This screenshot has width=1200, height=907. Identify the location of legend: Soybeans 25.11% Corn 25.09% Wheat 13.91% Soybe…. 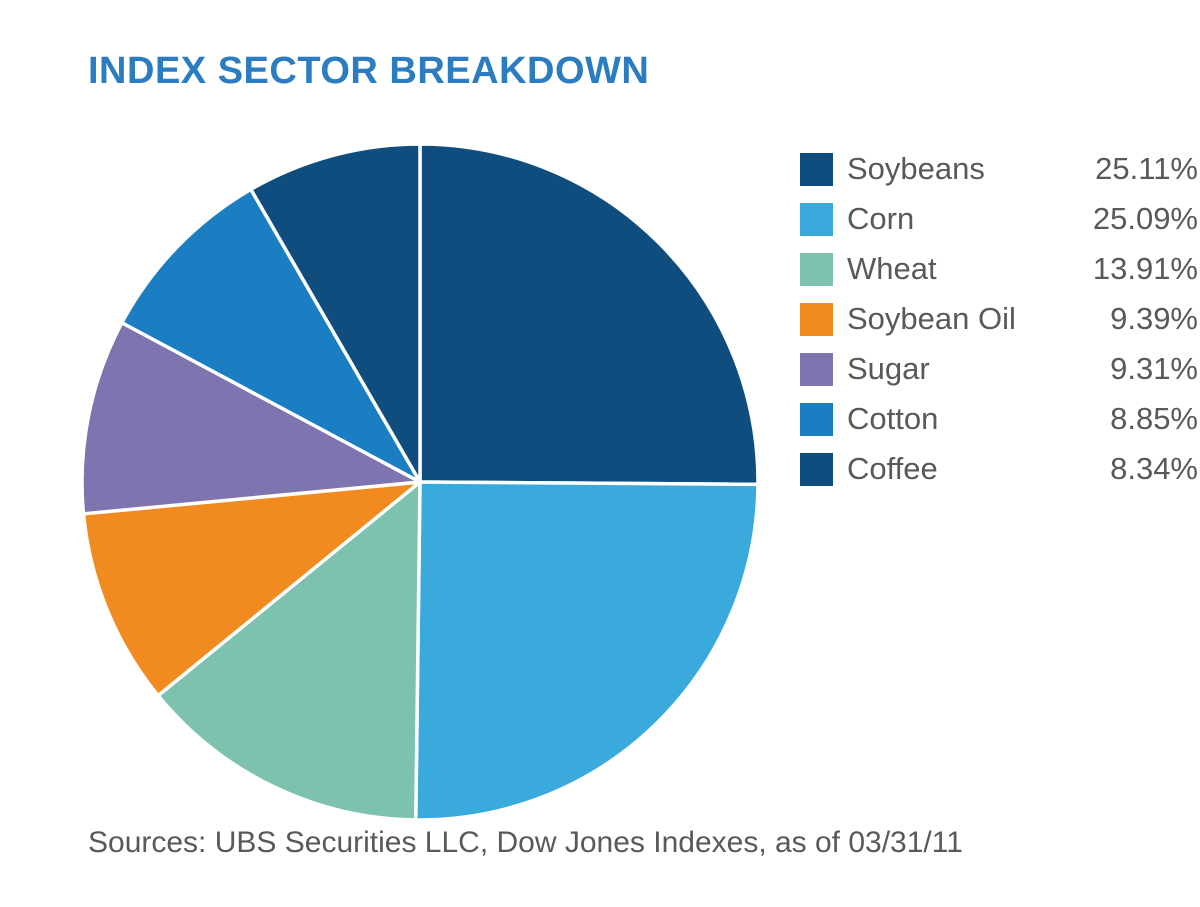
(999, 319).